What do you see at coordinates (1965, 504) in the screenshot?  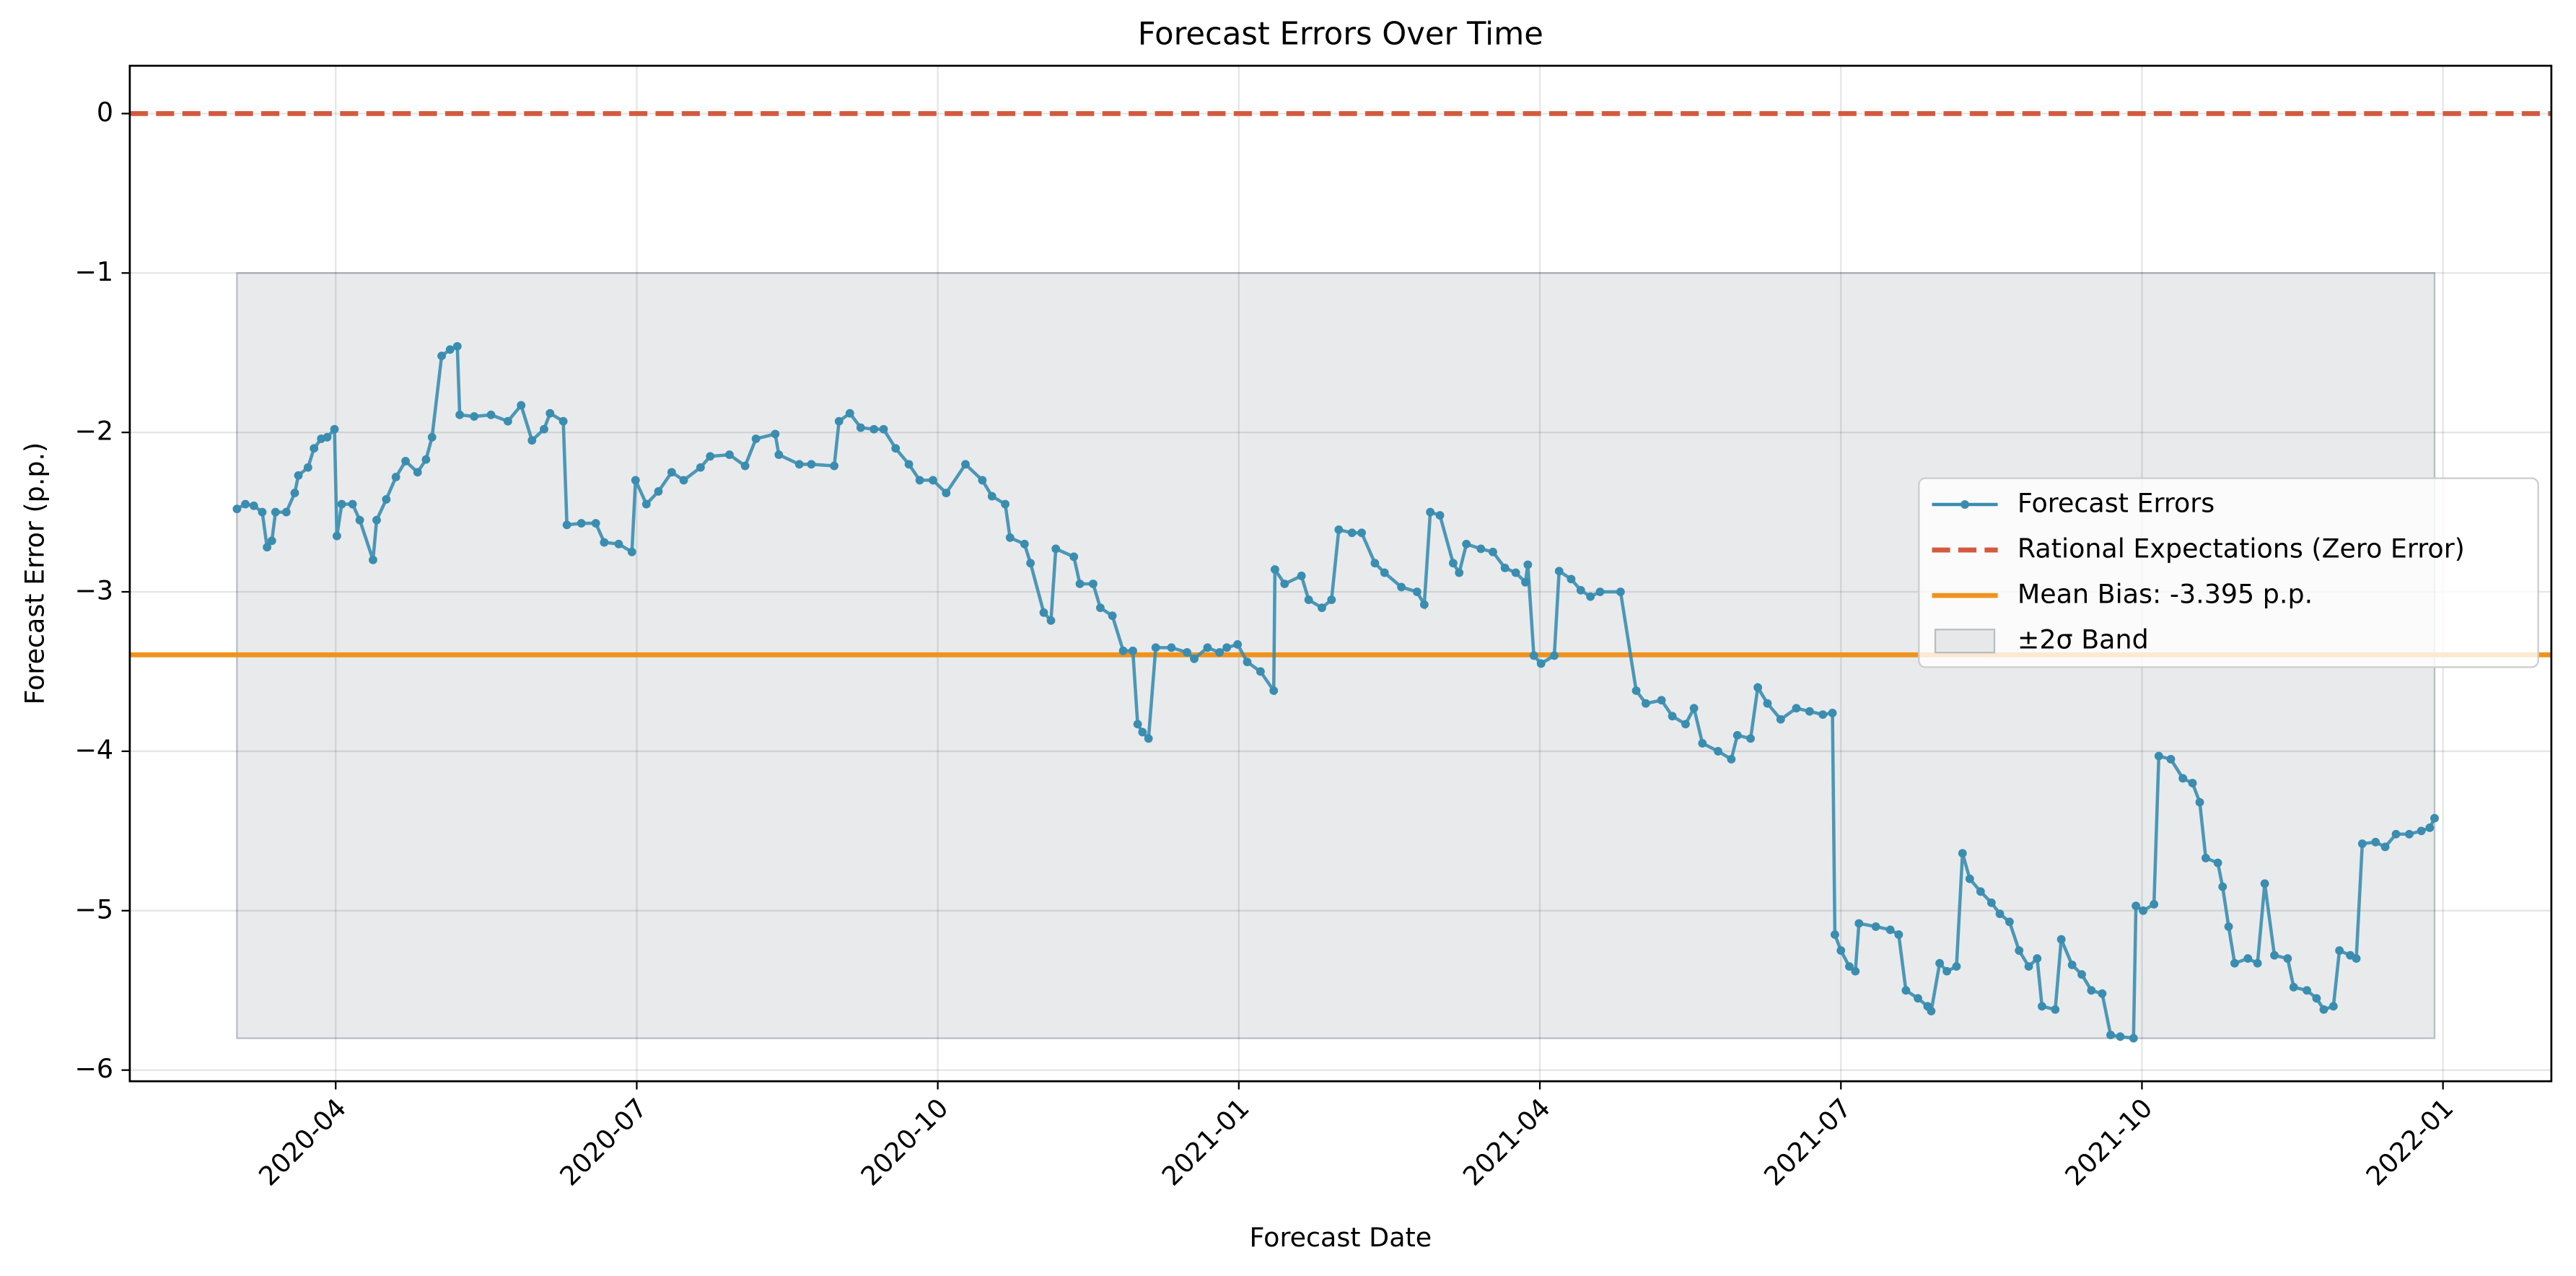 I see `legend-marker` at bounding box center [1965, 504].